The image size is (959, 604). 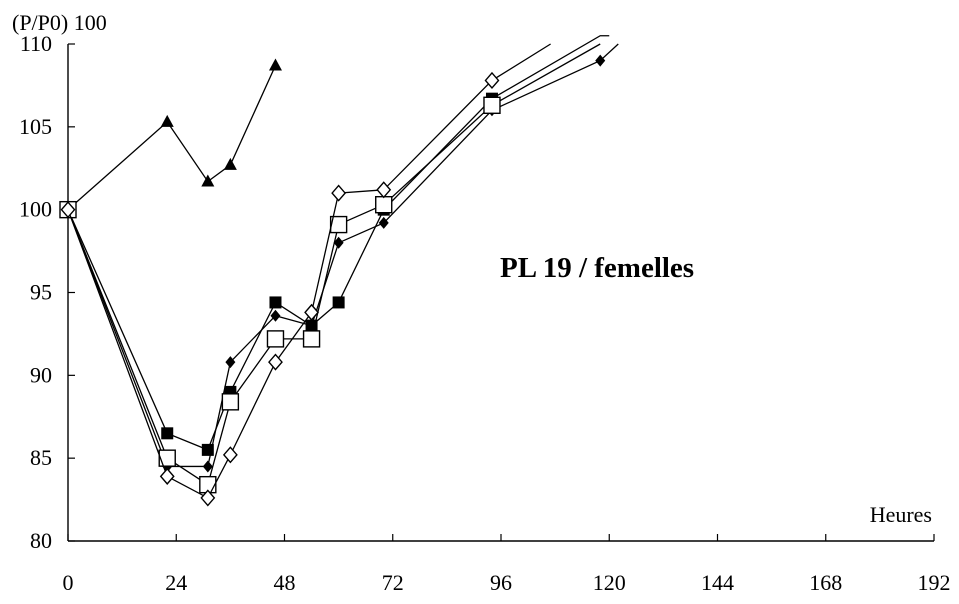 What do you see at coordinates (68, 582) in the screenshot?
I see `x-tick-label-0: 0` at bounding box center [68, 582].